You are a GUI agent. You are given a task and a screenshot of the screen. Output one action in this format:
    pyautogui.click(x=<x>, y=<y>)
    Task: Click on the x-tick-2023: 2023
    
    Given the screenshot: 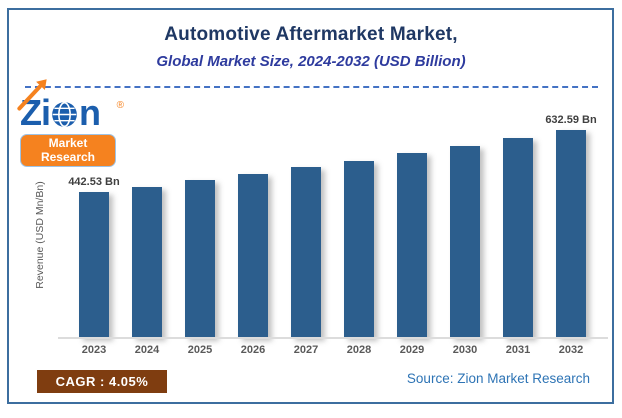 What is the action you would take?
    pyautogui.click(x=94, y=350)
    